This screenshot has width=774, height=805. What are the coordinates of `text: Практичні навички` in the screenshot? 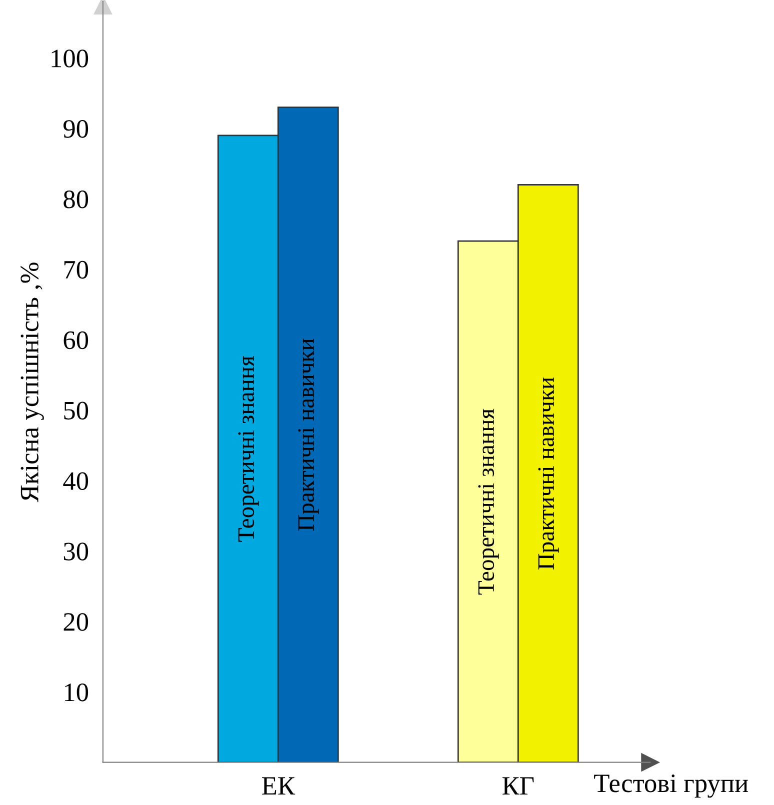 It's located at (548, 473).